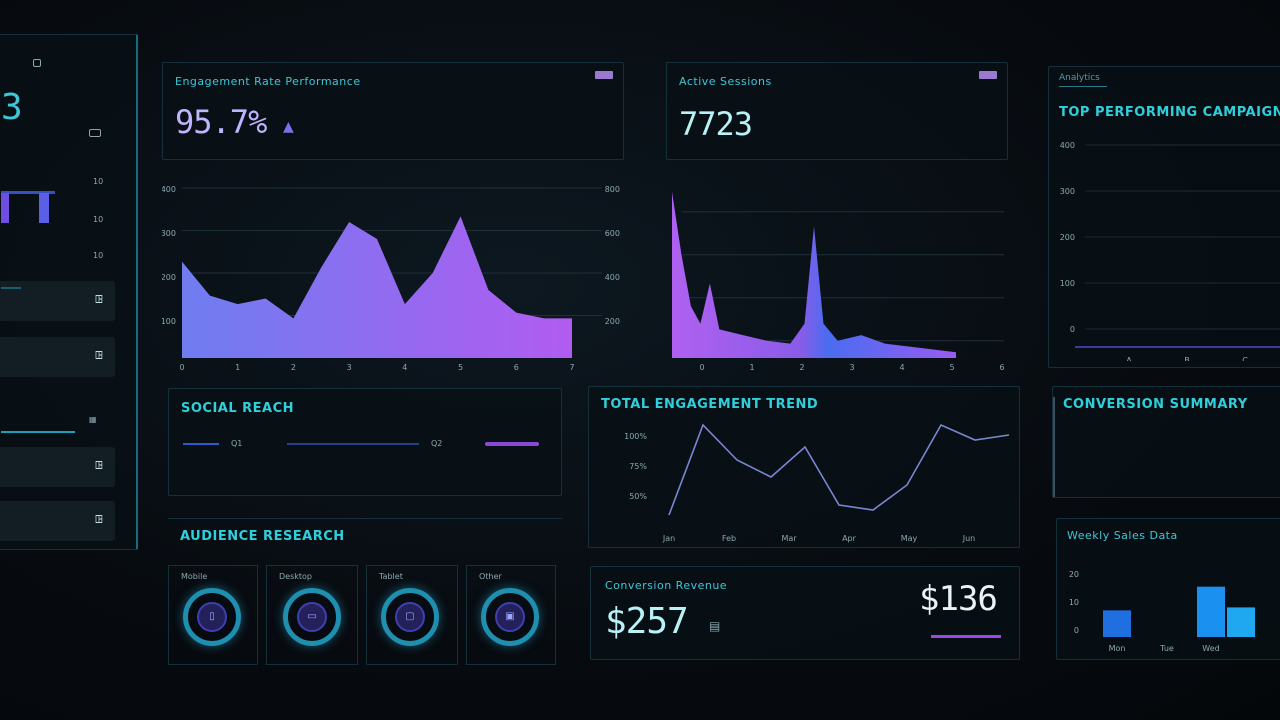 This screenshot has width=1280, height=720. I want to click on engagement-x-tick: Apr, so click(849, 538).